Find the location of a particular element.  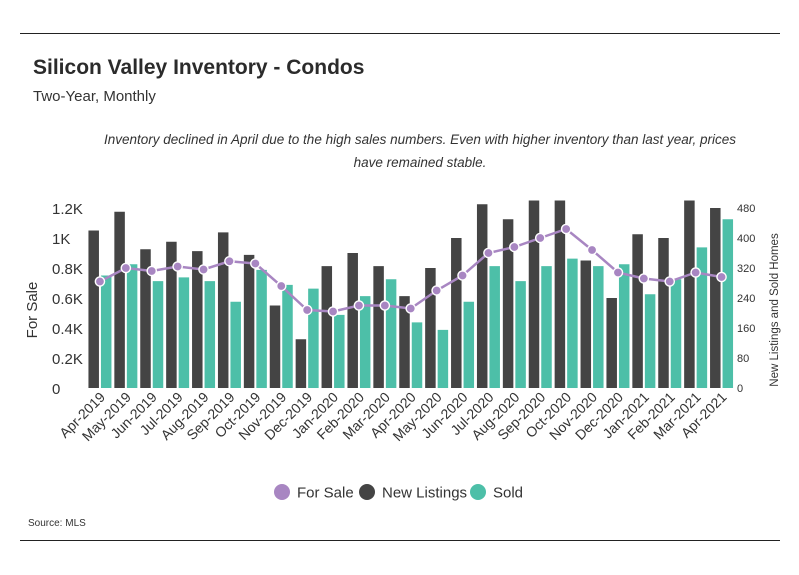

bar-sold-dec-2019 is located at coordinates (313, 338).